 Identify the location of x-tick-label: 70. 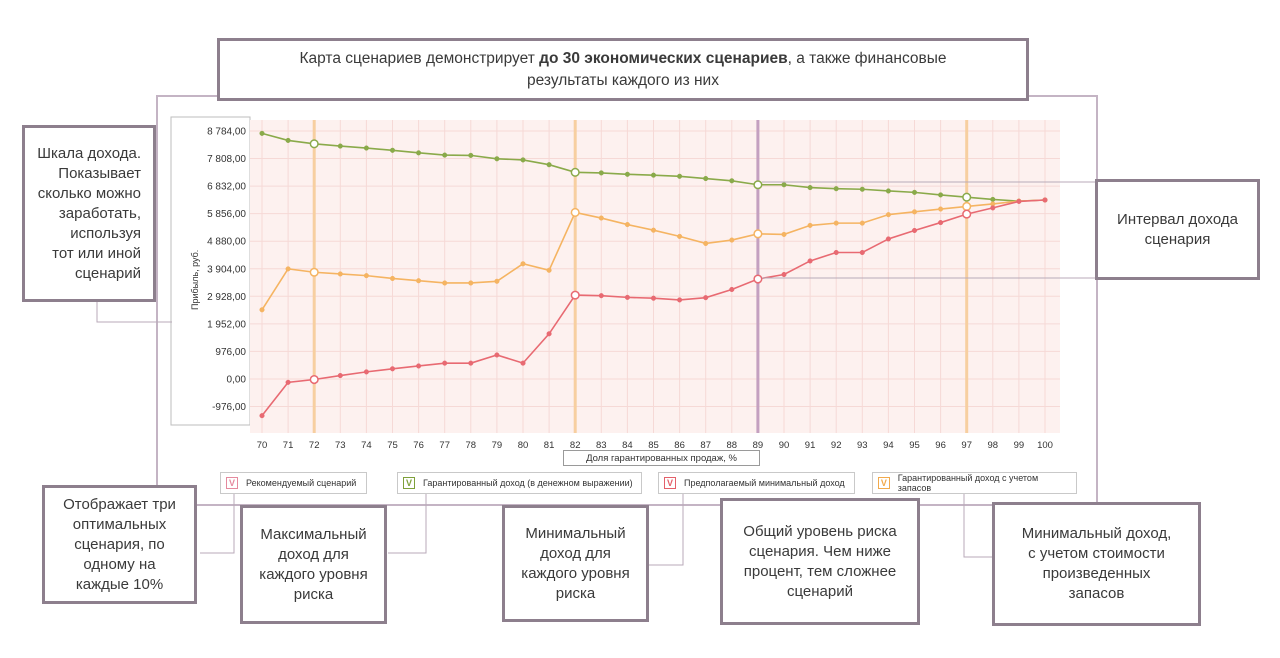
(262, 445).